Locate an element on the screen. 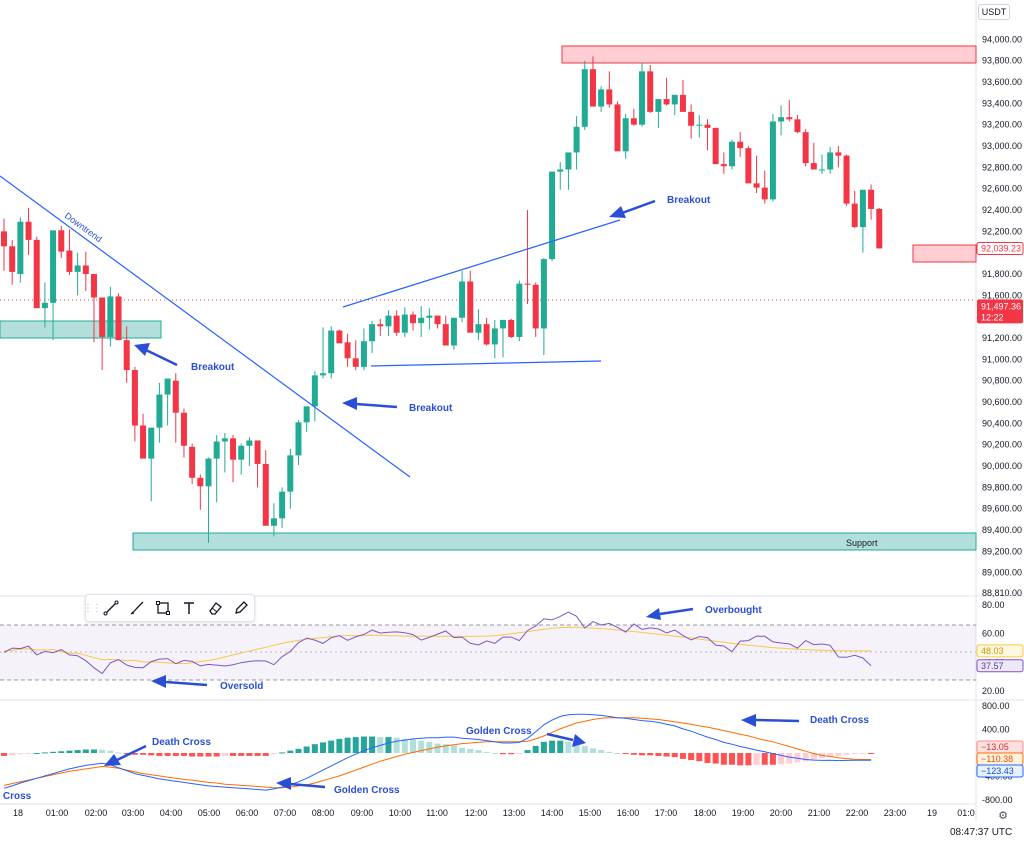 The image size is (1024, 847). price-axis-tick: 91,200.00 is located at coordinates (1002, 338).